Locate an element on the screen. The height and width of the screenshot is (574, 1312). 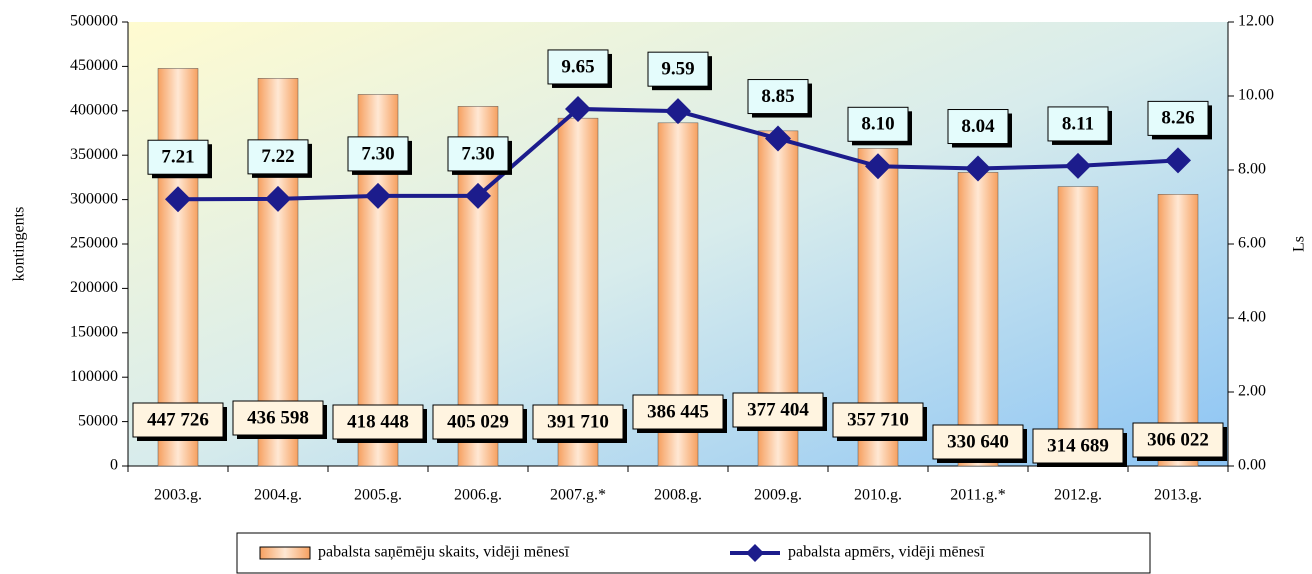
y2-axis-label: Ls is located at coordinates (1299, 244).